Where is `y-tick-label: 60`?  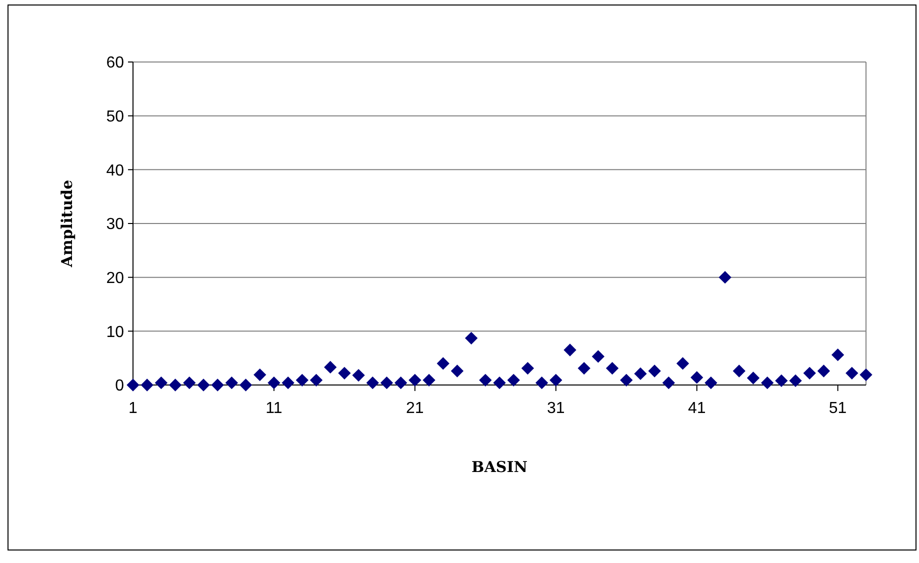 y-tick-label: 60 is located at coordinates (115, 63).